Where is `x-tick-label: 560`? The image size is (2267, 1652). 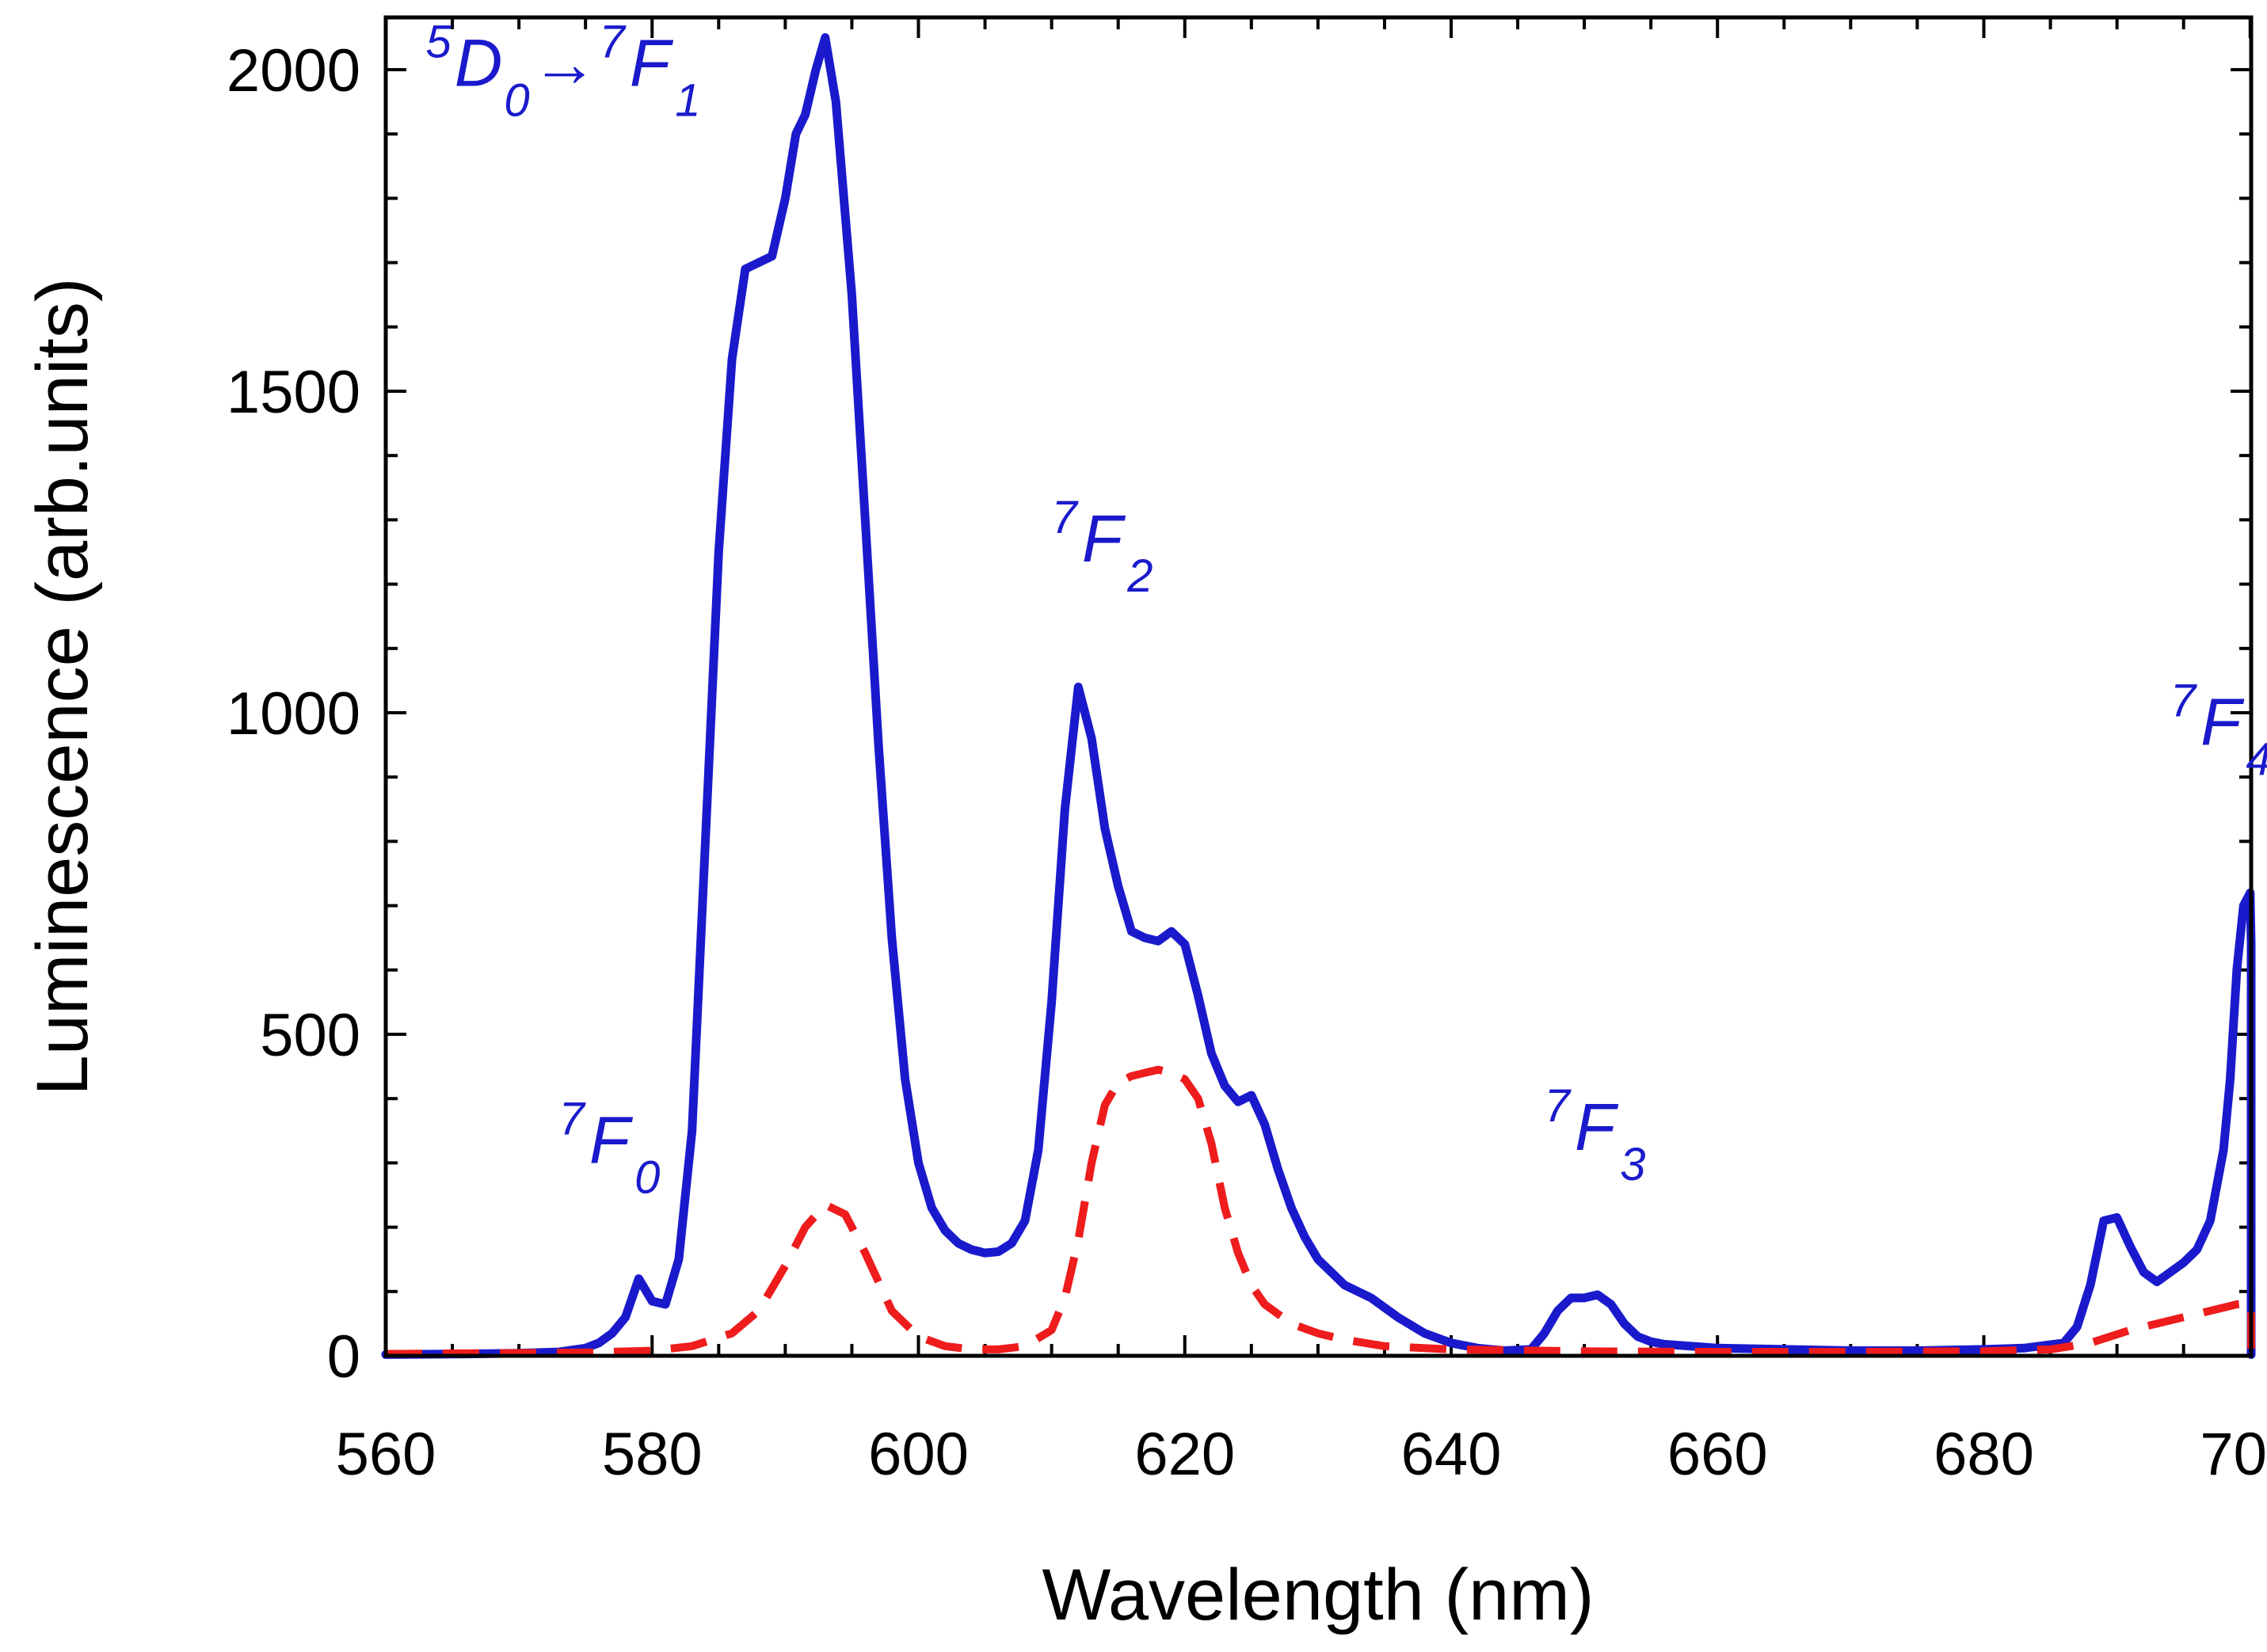
x-tick-label: 560 is located at coordinates (386, 1454).